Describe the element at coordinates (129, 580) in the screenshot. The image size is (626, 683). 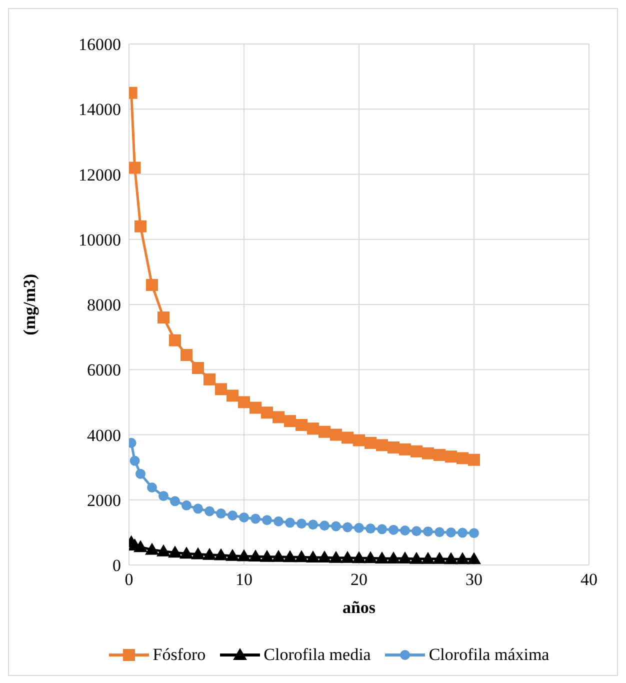
I see `x-tick-label: 0` at that location.